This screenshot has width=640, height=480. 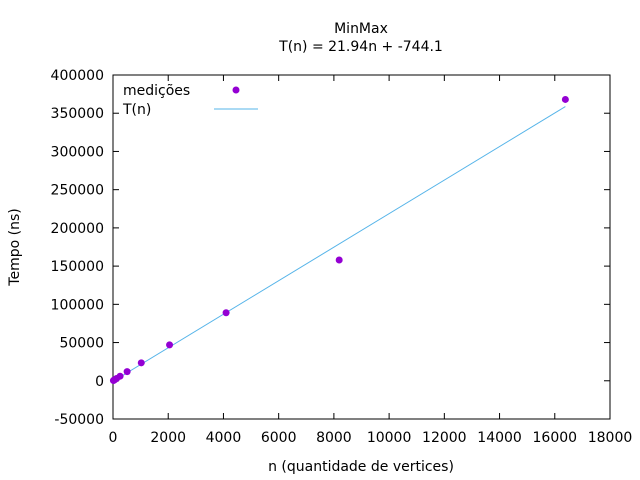 I want to click on y-tick-label: -50000, so click(x=79, y=420).